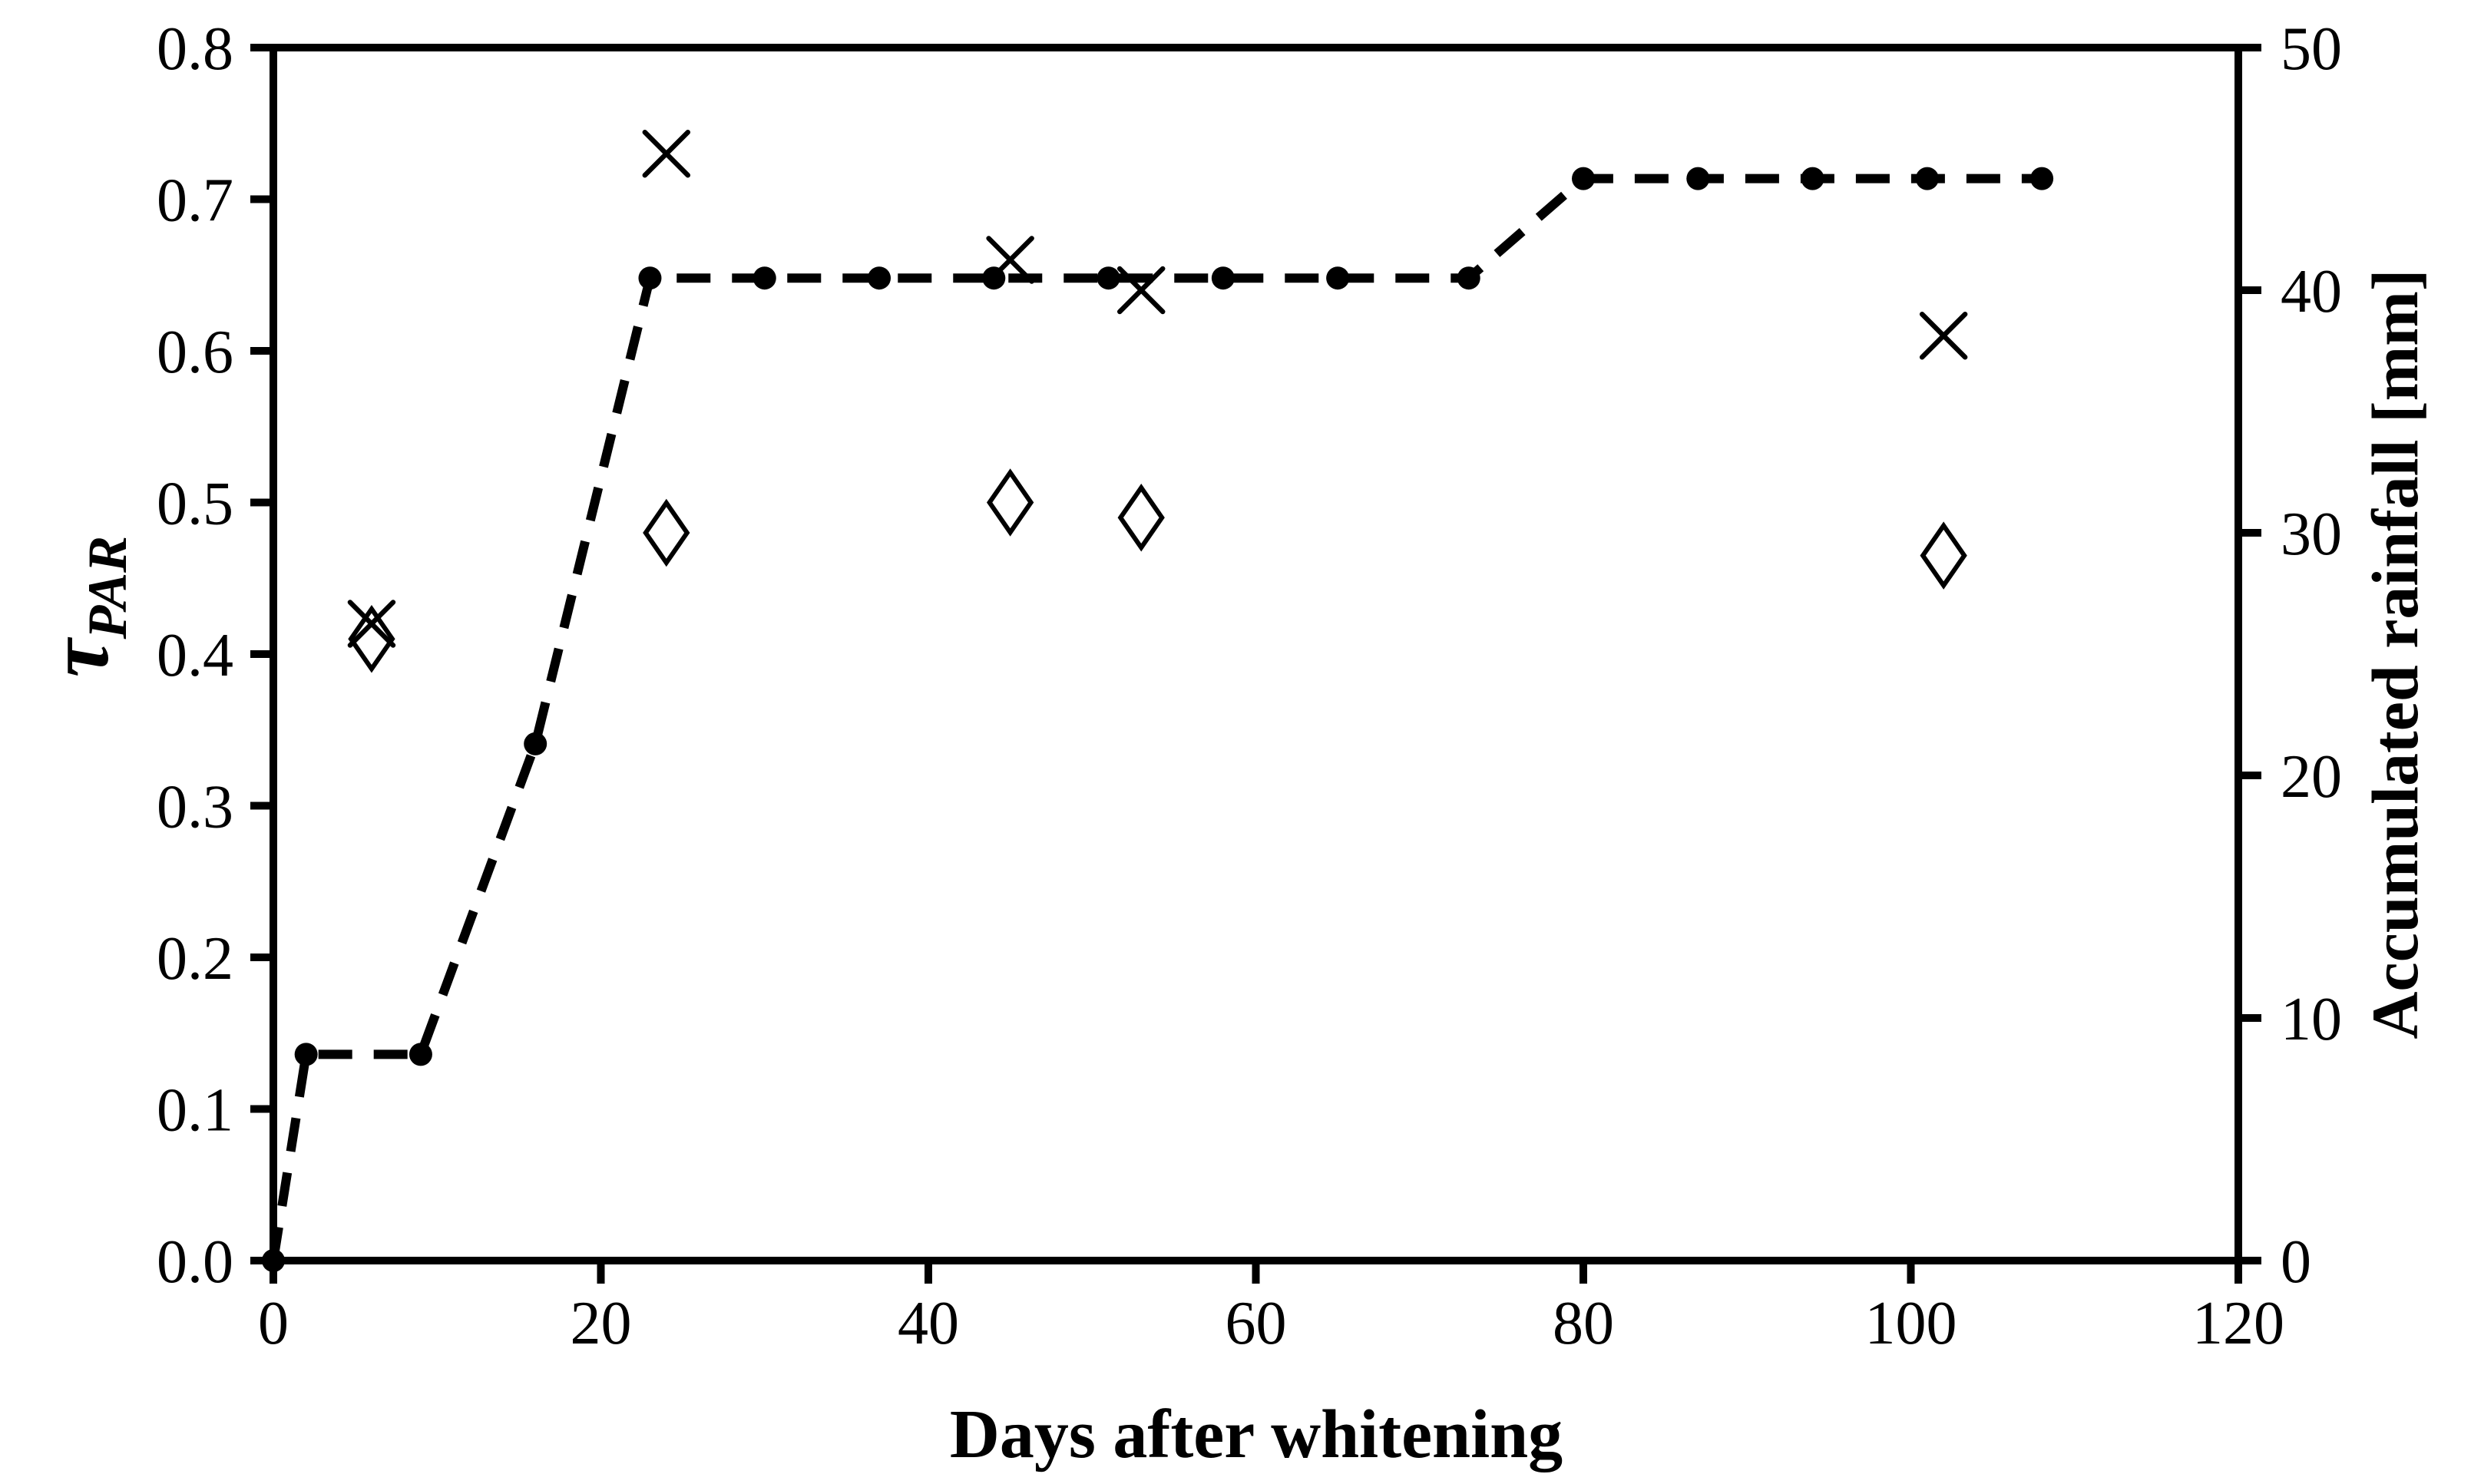 Image resolution: width=2471 pixels, height=1484 pixels. I want to click on x-tick-label: 60, so click(1256, 1323).